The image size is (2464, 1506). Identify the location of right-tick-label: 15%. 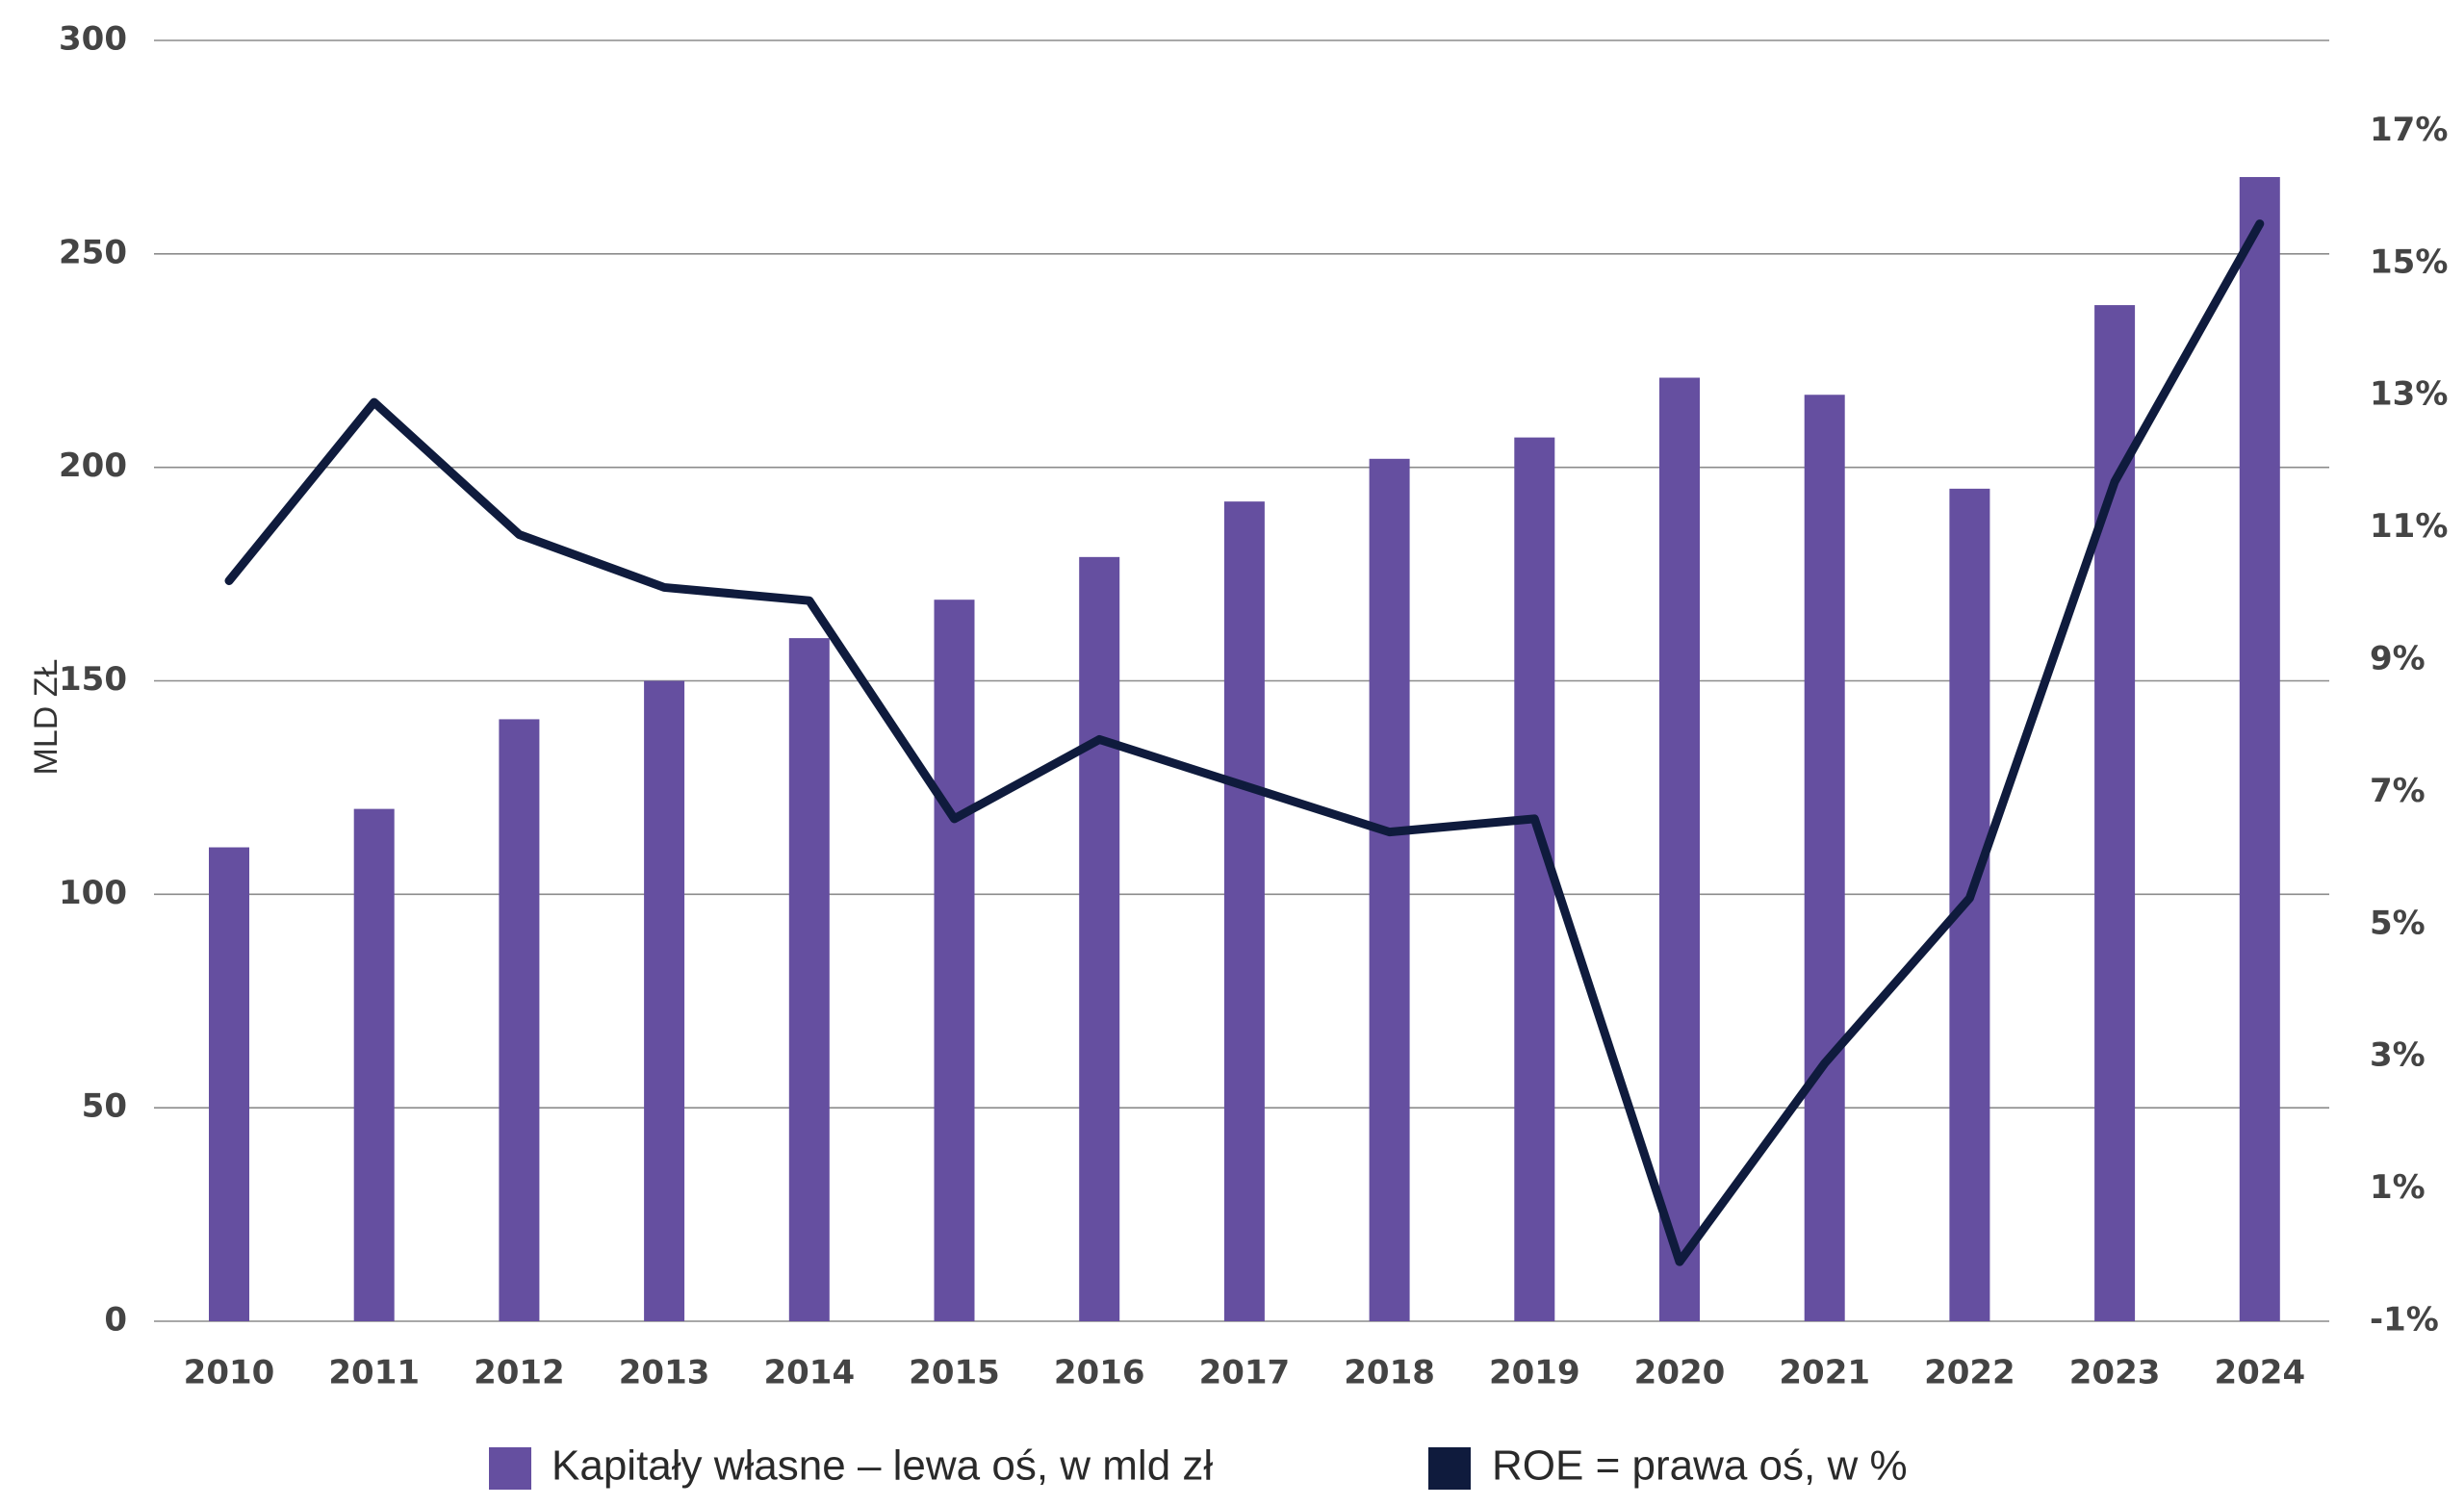
(2409, 261).